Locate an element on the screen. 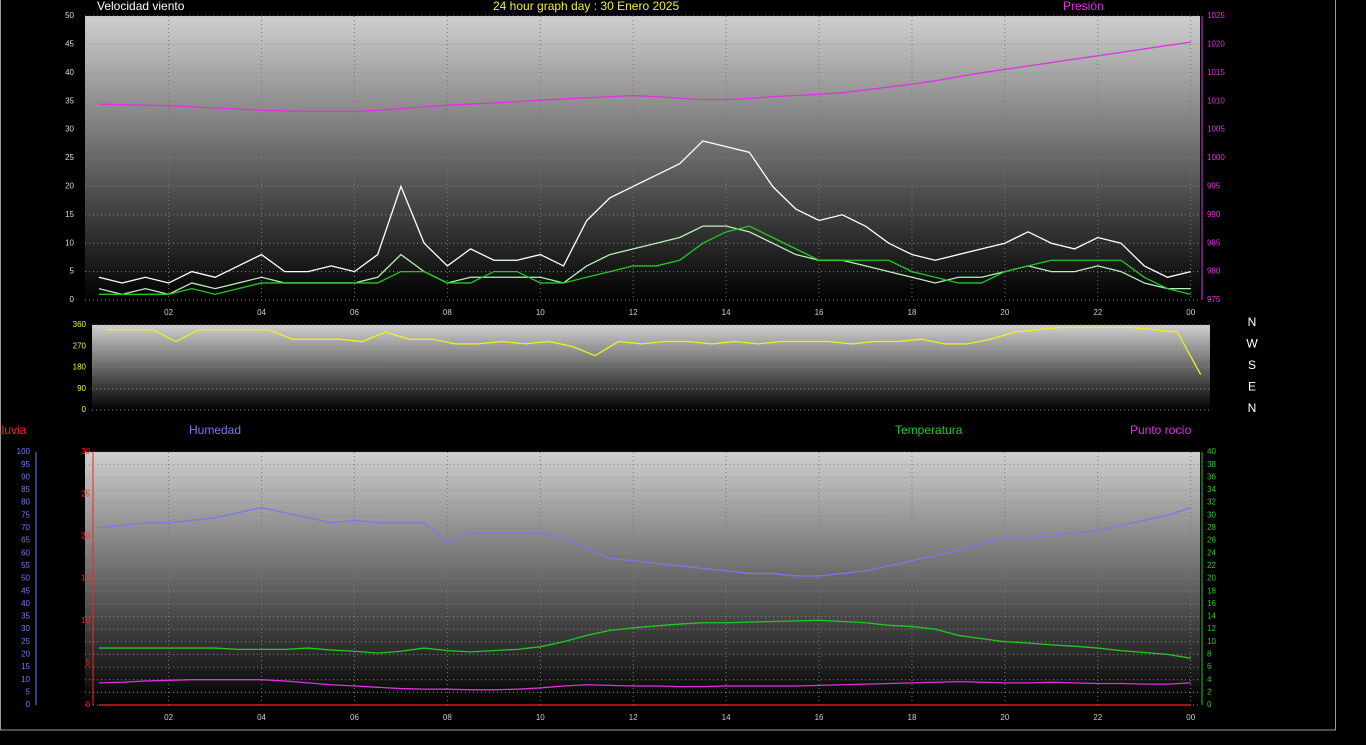 The width and height of the screenshot is (1366, 745). y2-tick-label: 14 is located at coordinates (1211, 616).